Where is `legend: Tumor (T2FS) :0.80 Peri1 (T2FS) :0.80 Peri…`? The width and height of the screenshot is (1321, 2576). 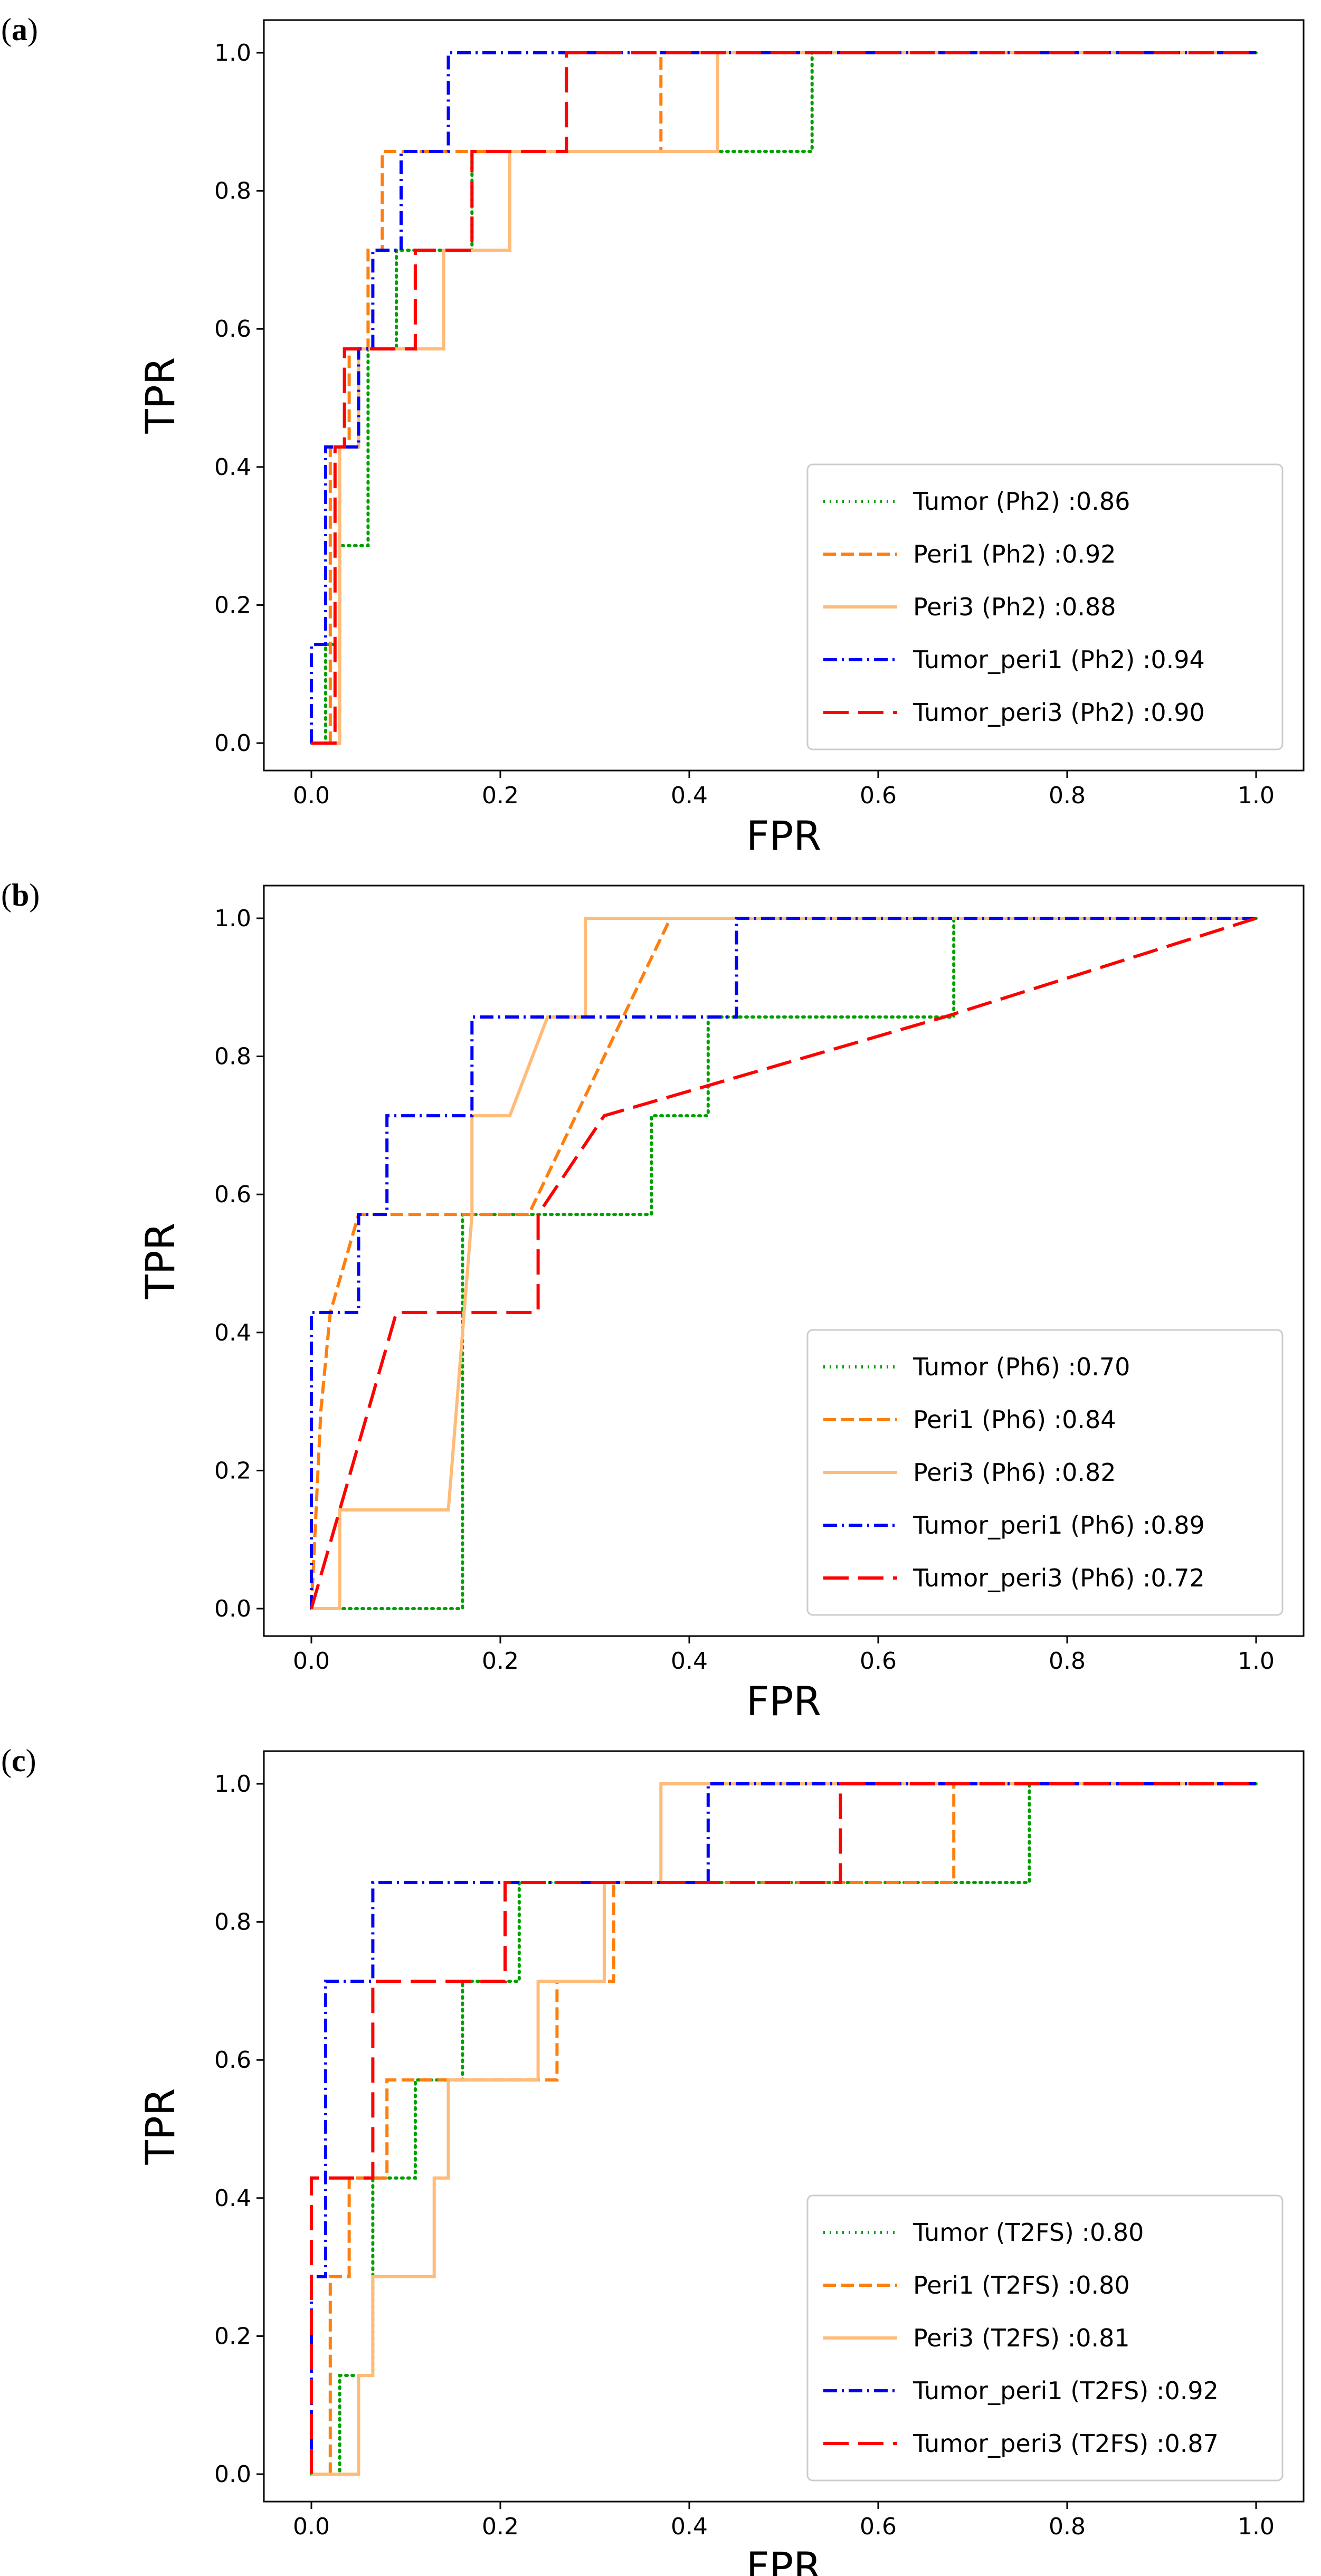
legend: Tumor (T2FS) :0.80 Peri1 (T2FS) :0.80 Peri… is located at coordinates (1045, 2338).